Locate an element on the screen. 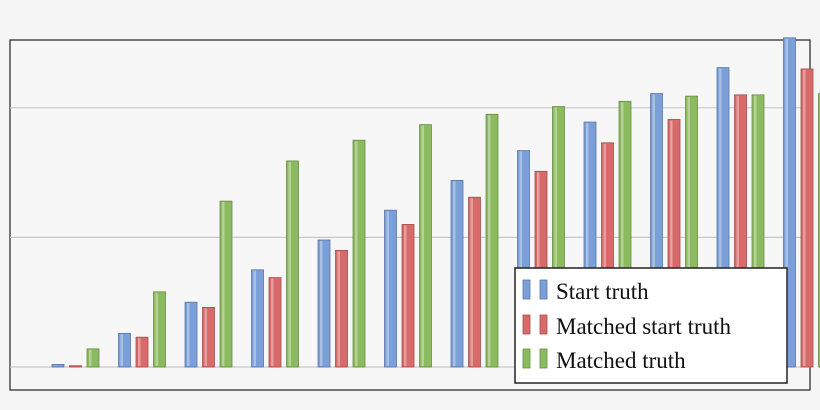 This screenshot has width=820, height=410. legend-label-matched-start-truth: Matched start truth is located at coordinates (644, 326).